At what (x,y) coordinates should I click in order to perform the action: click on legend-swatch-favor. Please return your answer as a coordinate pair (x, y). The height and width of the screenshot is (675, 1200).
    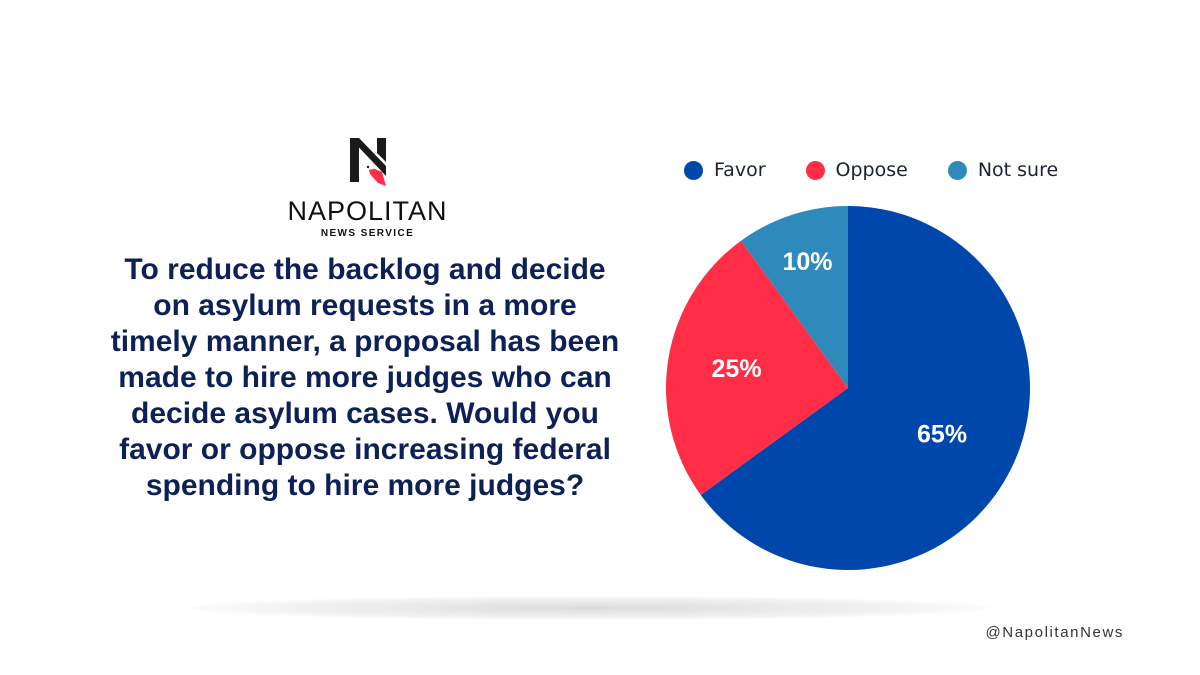
    Looking at the image, I should click on (693, 170).